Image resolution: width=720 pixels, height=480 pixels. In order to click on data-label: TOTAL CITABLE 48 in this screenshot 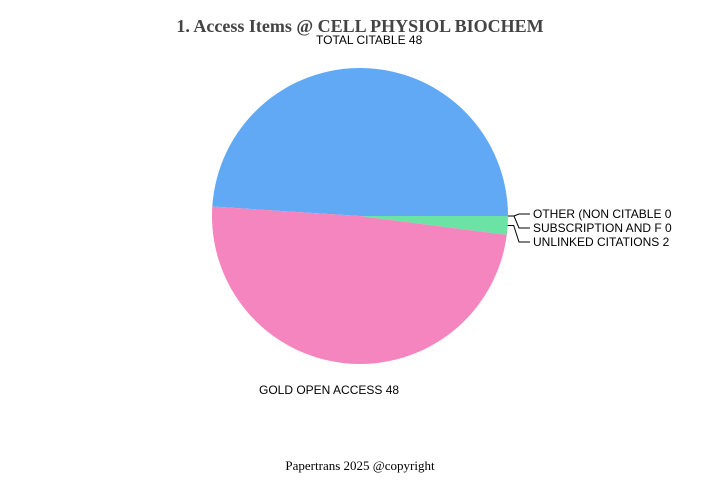, I will do `click(369, 40)`.